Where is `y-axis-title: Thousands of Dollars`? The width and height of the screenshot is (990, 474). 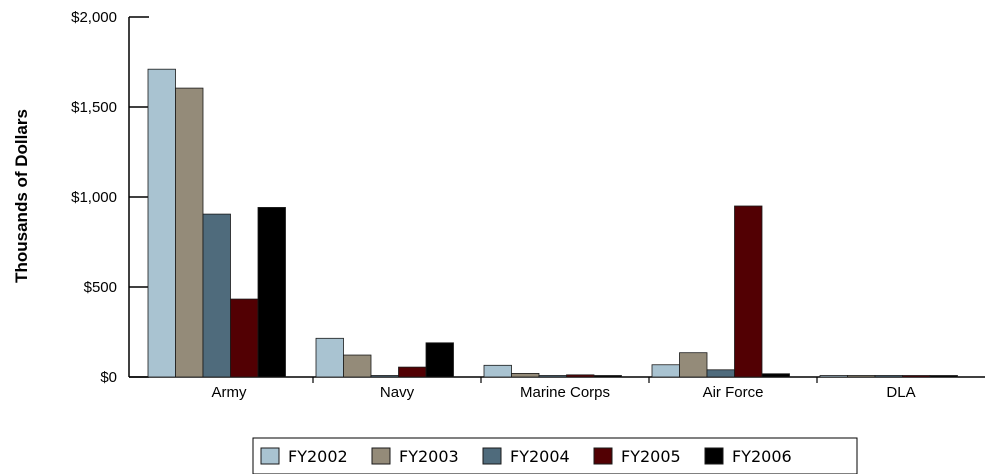 y-axis-title: Thousands of Dollars is located at coordinates (21, 196).